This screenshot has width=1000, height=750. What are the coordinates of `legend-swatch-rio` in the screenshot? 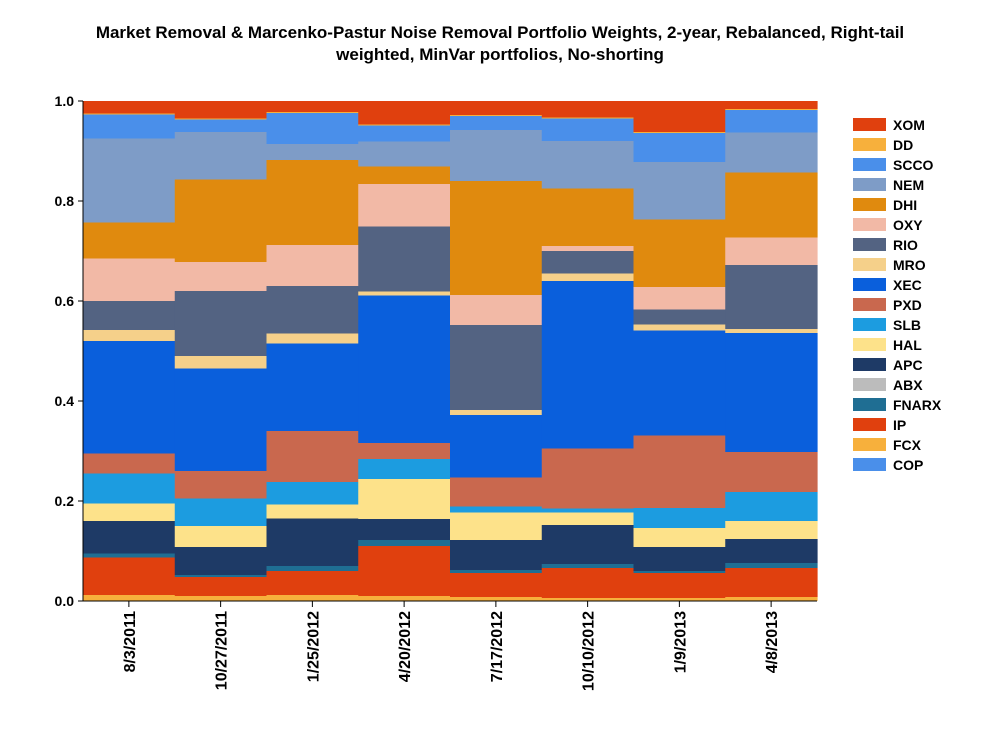 It's located at (869, 244).